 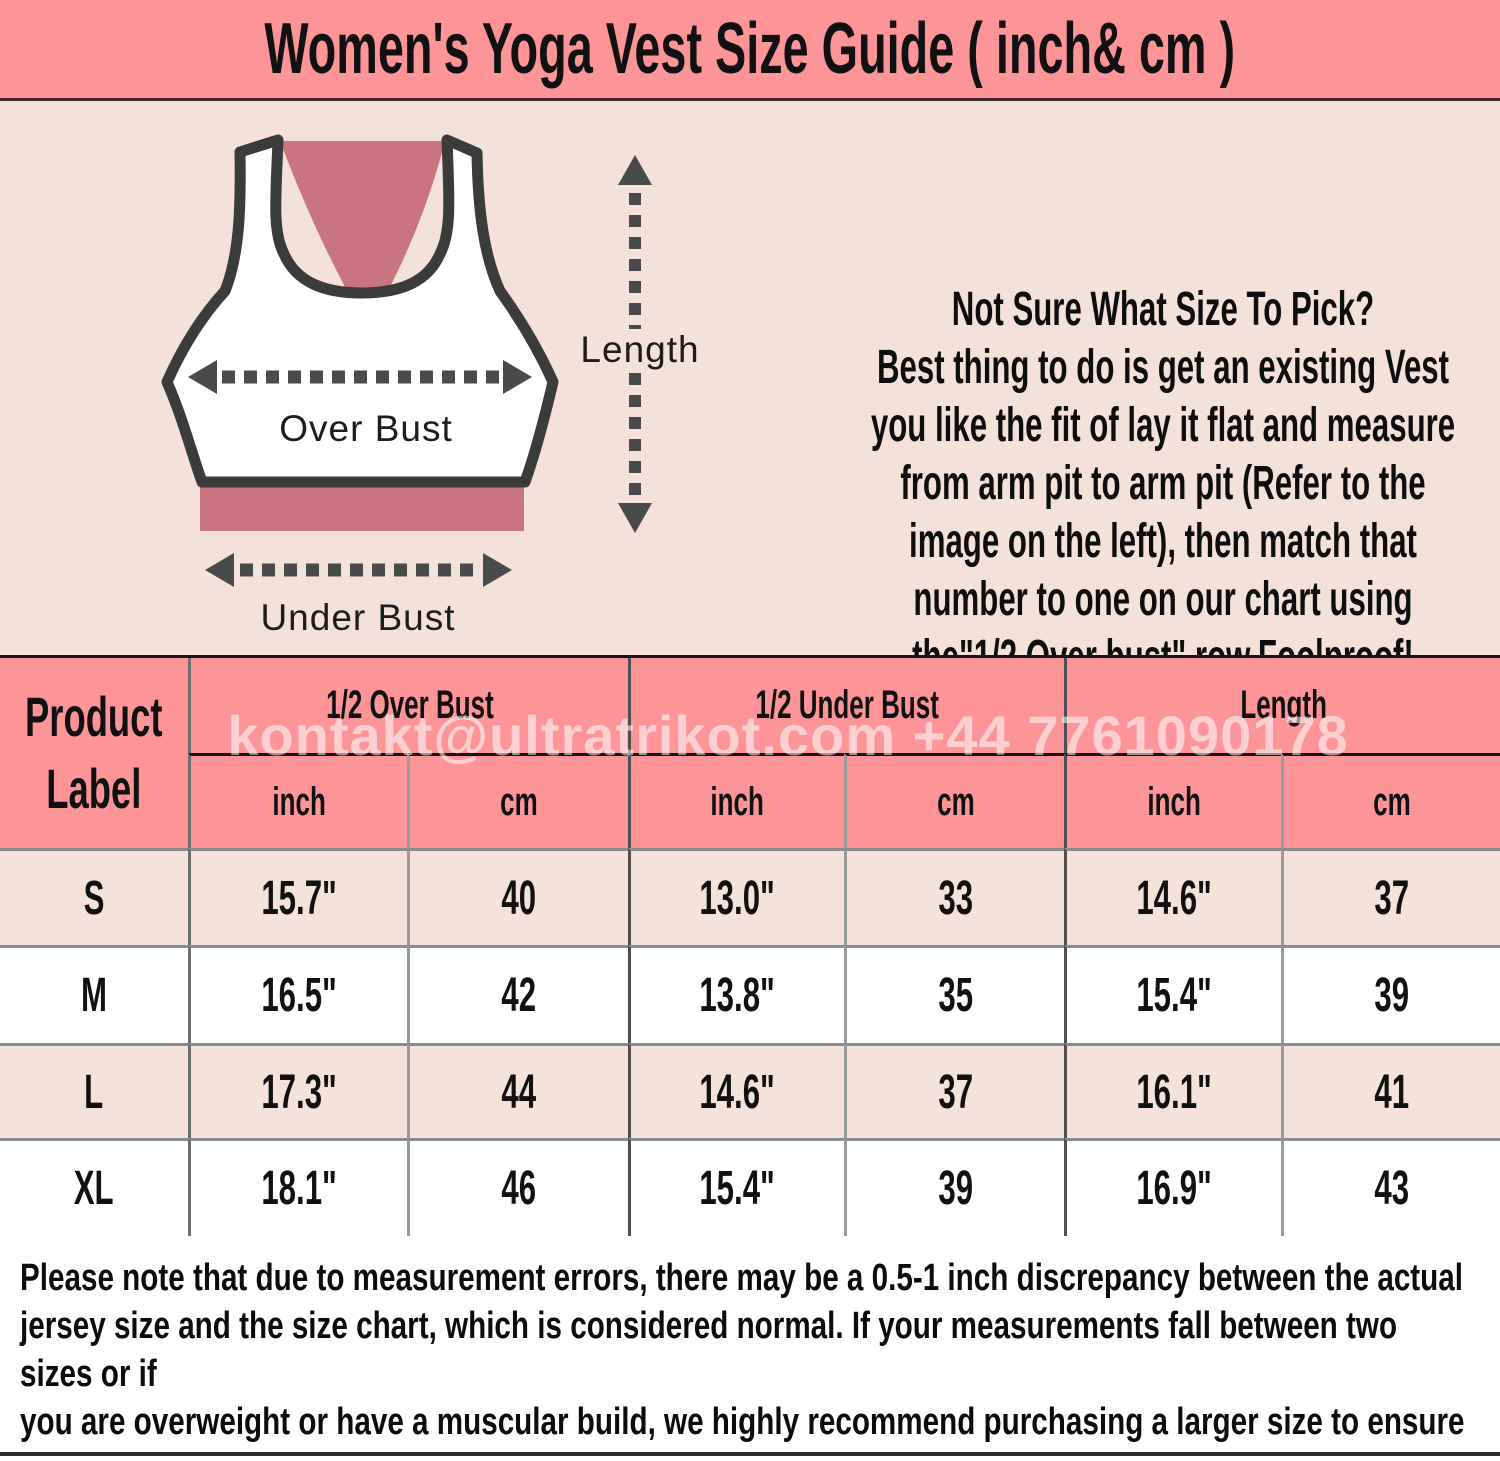 I want to click on size-row-label: M, so click(x=94, y=994).